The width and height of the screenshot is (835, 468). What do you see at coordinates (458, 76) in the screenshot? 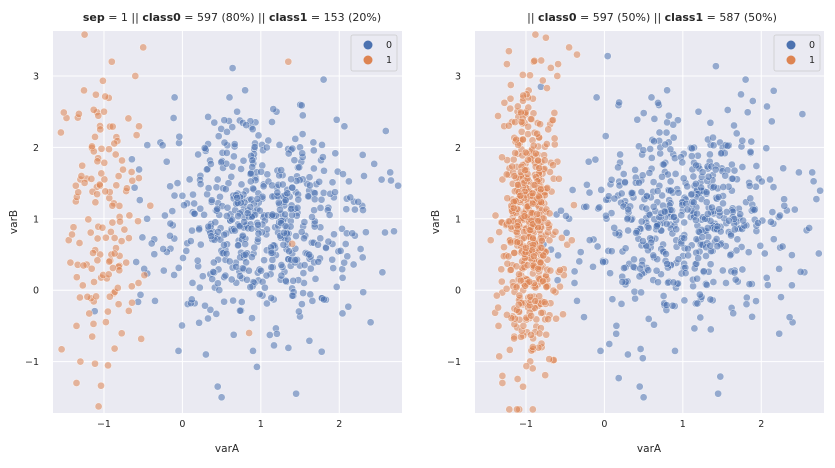
I see `y-tick-label: 3` at bounding box center [458, 76].